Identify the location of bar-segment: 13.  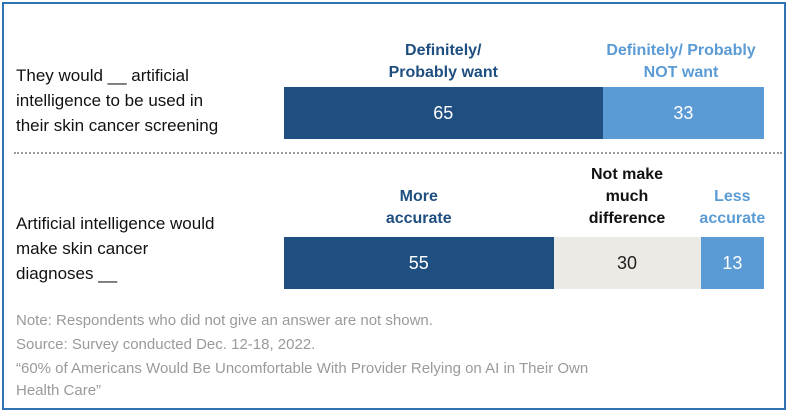
(732, 263).